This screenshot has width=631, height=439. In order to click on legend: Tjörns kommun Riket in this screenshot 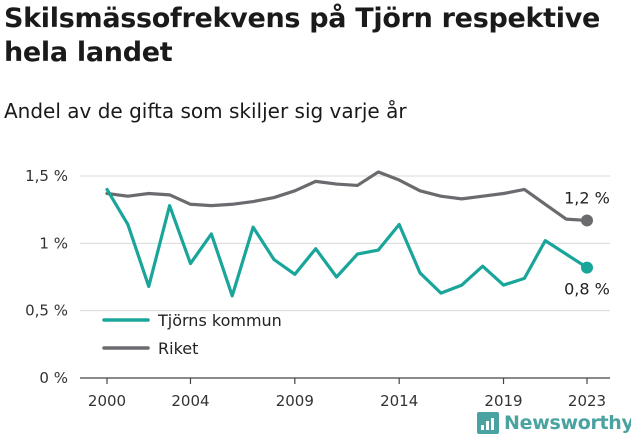, I will do `click(192, 334)`.